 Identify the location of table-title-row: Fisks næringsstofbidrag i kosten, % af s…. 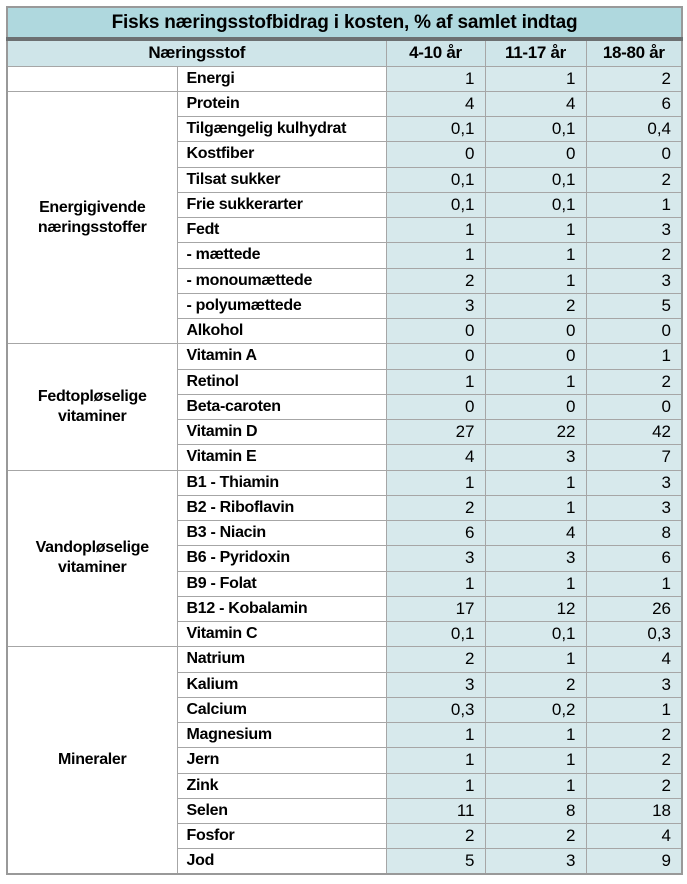
(344, 23).